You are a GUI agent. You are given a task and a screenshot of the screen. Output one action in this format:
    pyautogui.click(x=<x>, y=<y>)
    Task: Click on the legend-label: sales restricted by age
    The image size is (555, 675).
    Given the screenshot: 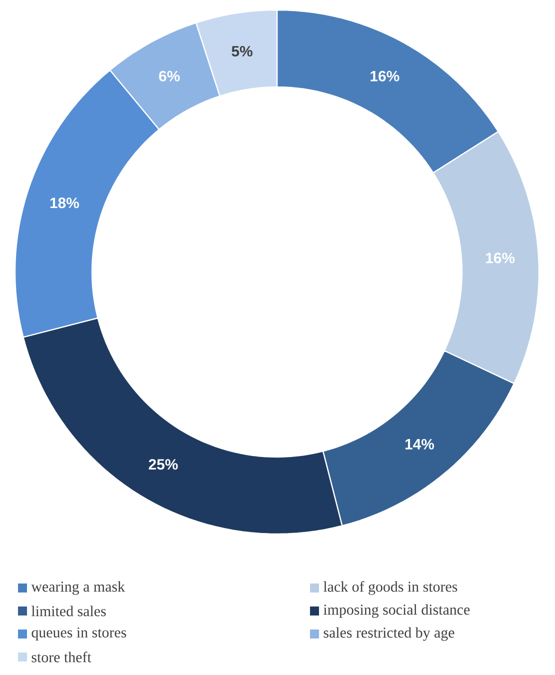 What is the action you would take?
    pyautogui.click(x=389, y=634)
    